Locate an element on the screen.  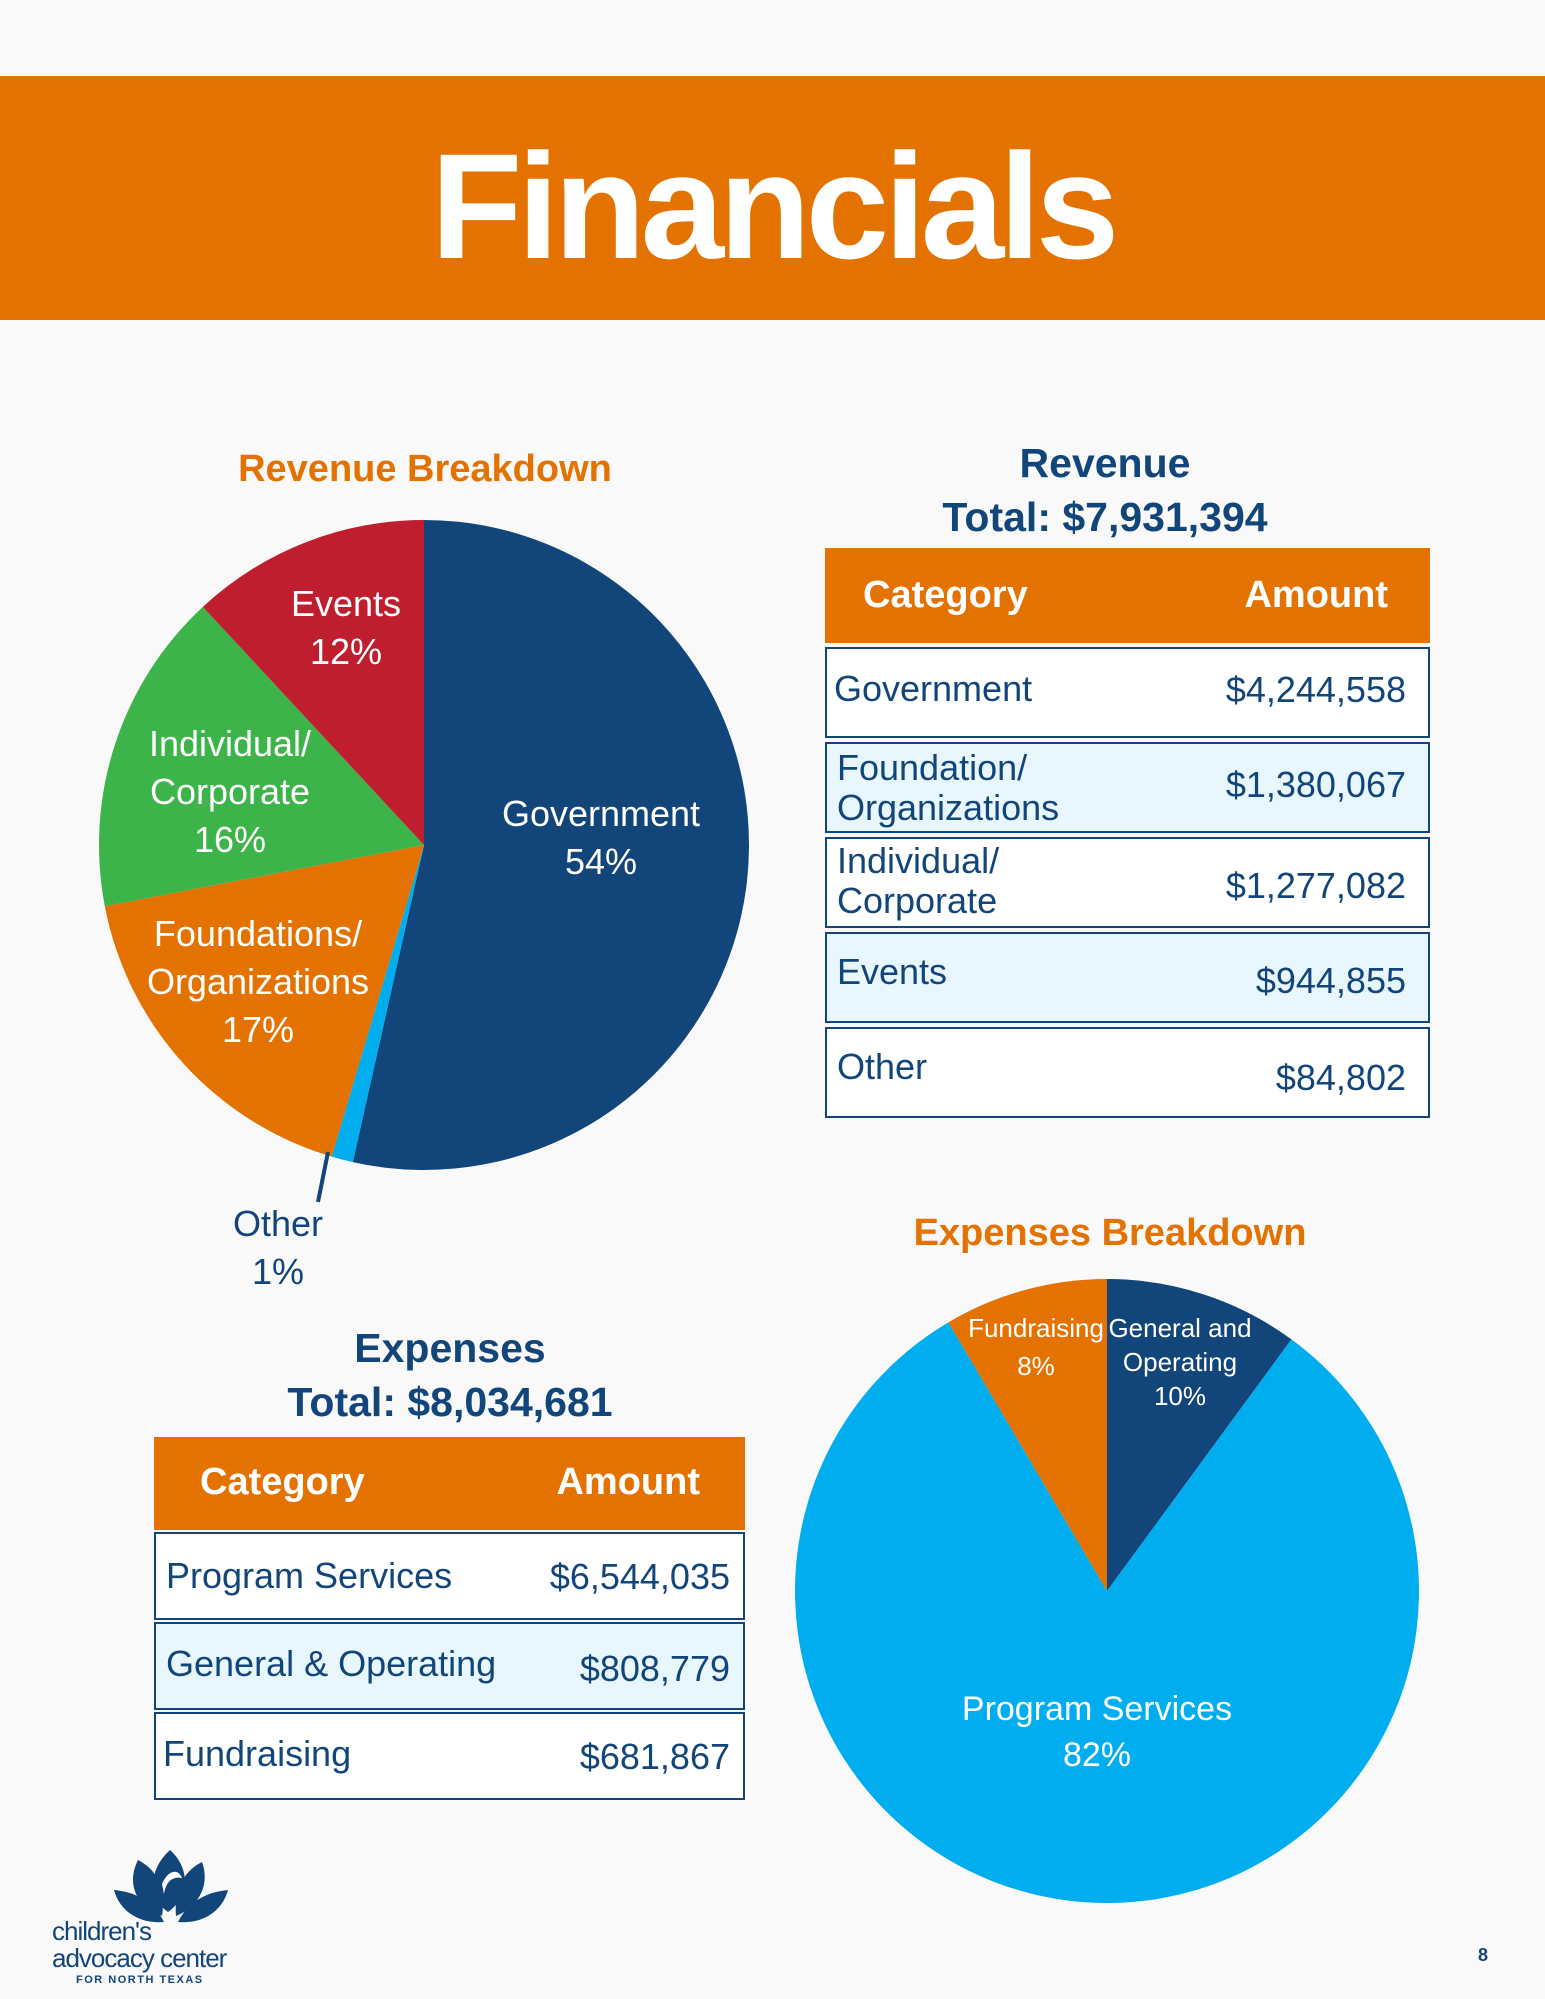
expenses-table-title: Expenses Total: $8,034,681 is located at coordinates (450, 1375).